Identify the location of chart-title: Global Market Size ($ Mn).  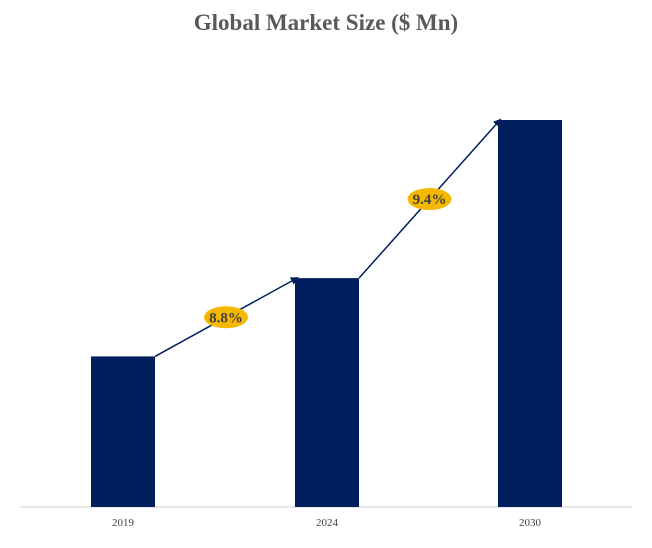
(326, 22).